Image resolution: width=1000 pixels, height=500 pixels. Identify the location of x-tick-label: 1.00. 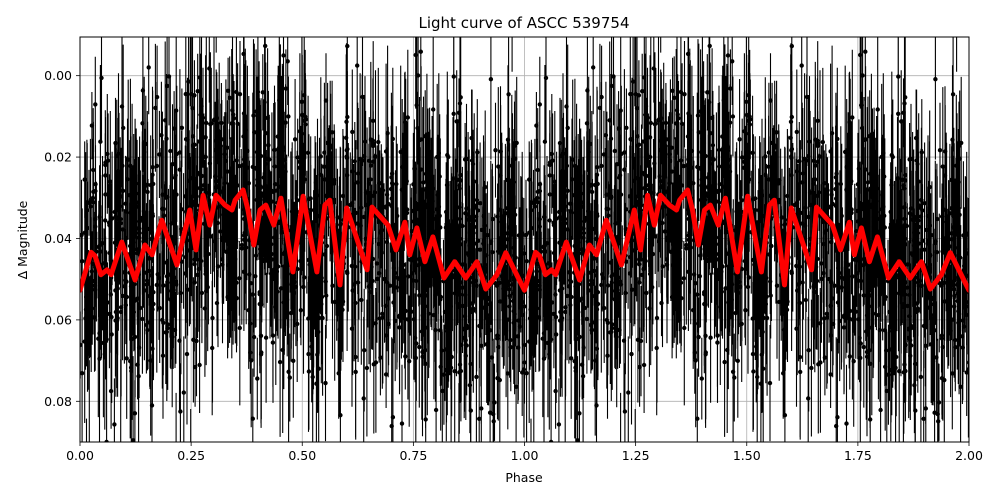
(525, 455).